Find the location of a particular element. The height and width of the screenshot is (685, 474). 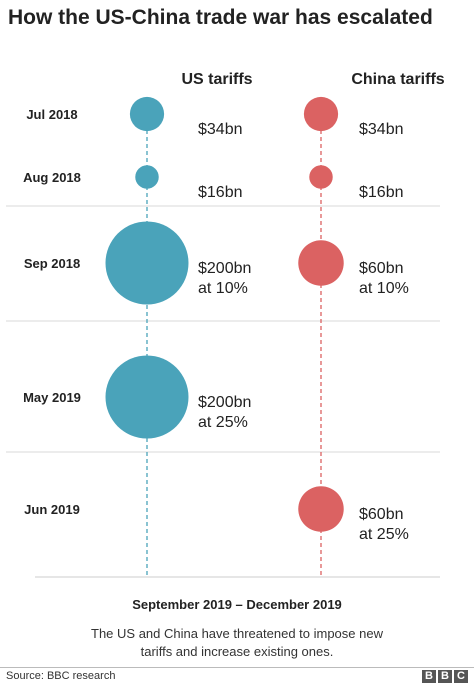

column-header-us: US tariffs is located at coordinates (216, 79).